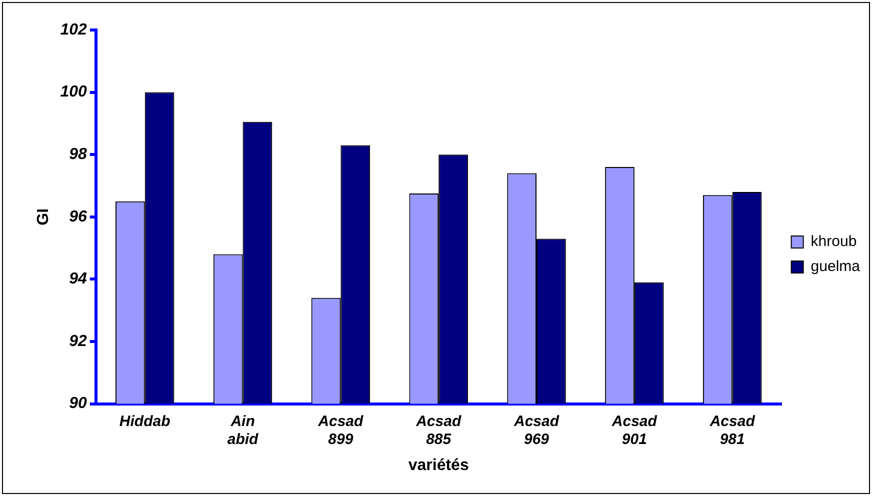 The image size is (874, 499). I want to click on y-tick-label: 92, so click(78, 341).